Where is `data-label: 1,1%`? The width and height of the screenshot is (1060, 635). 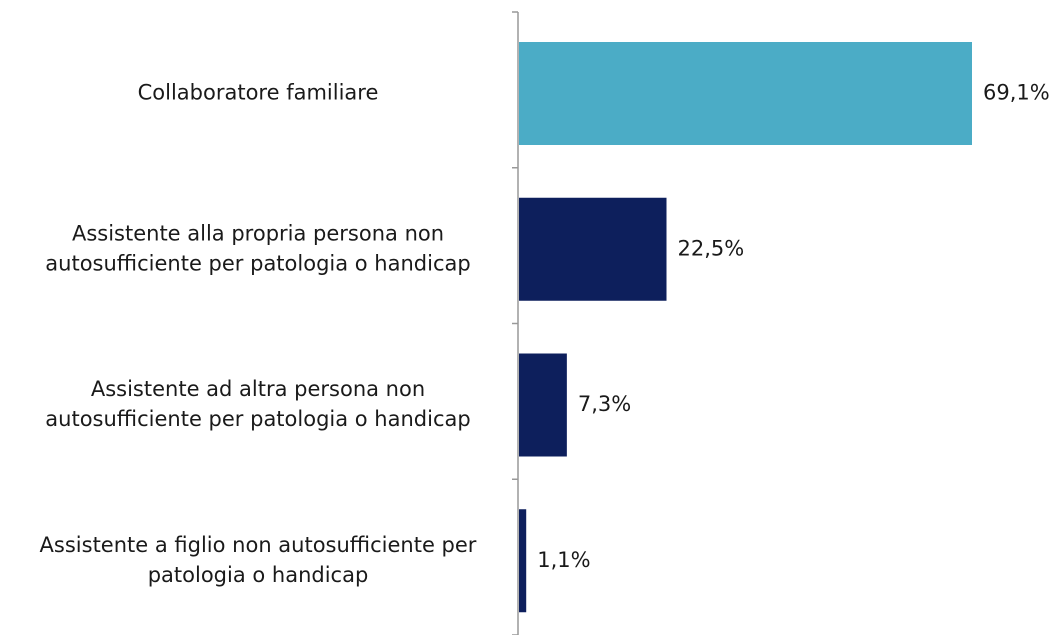 data-label: 1,1% is located at coordinates (563, 560).